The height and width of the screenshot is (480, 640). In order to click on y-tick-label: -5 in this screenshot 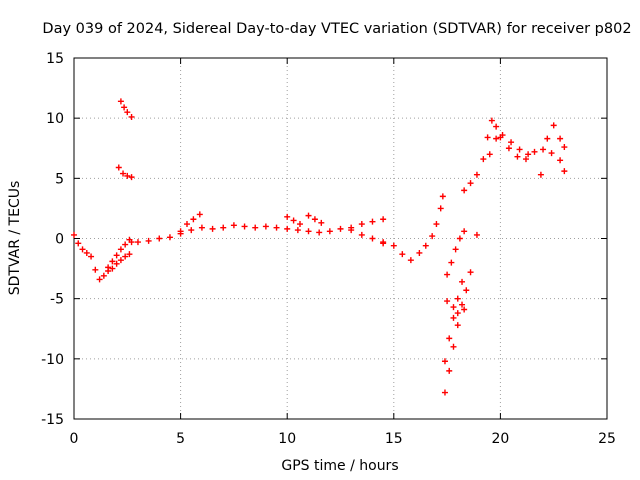, I will do `click(57, 300)`.